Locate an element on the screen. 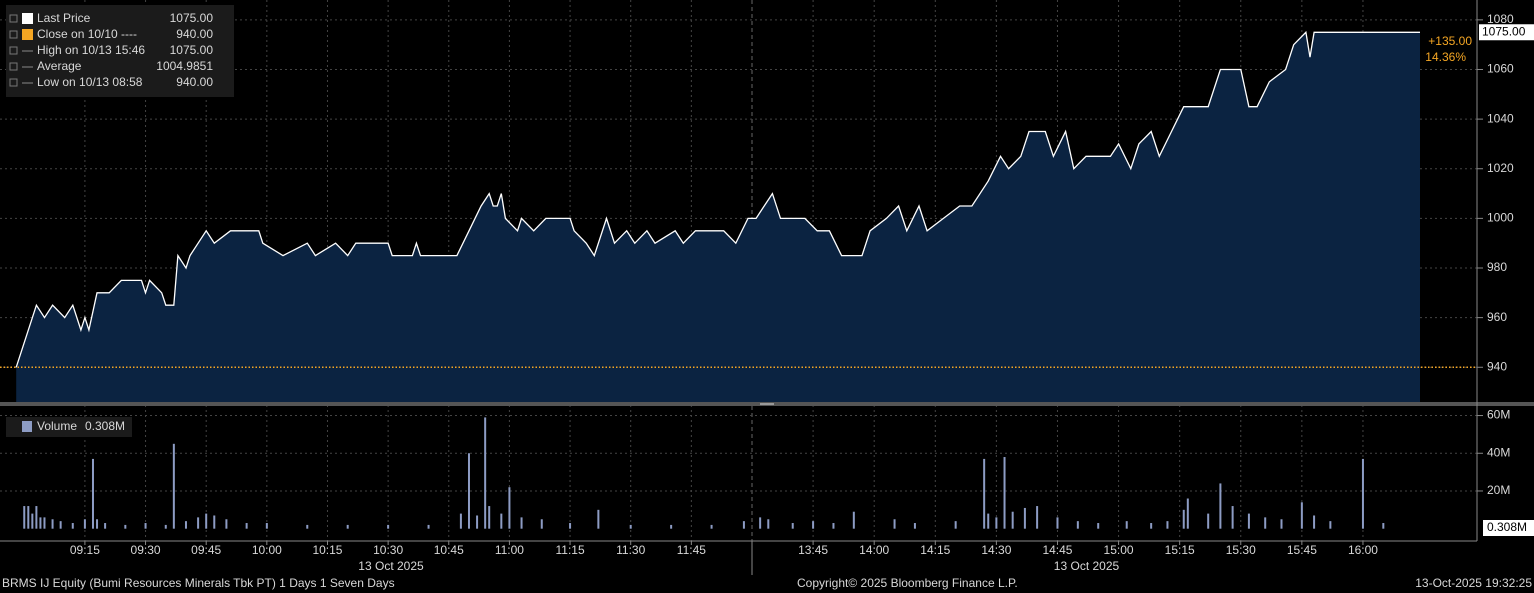 Image resolution: width=1534 pixels, height=593 pixels. legend-label: Low on 10/13 08:58 is located at coordinates (90, 82).